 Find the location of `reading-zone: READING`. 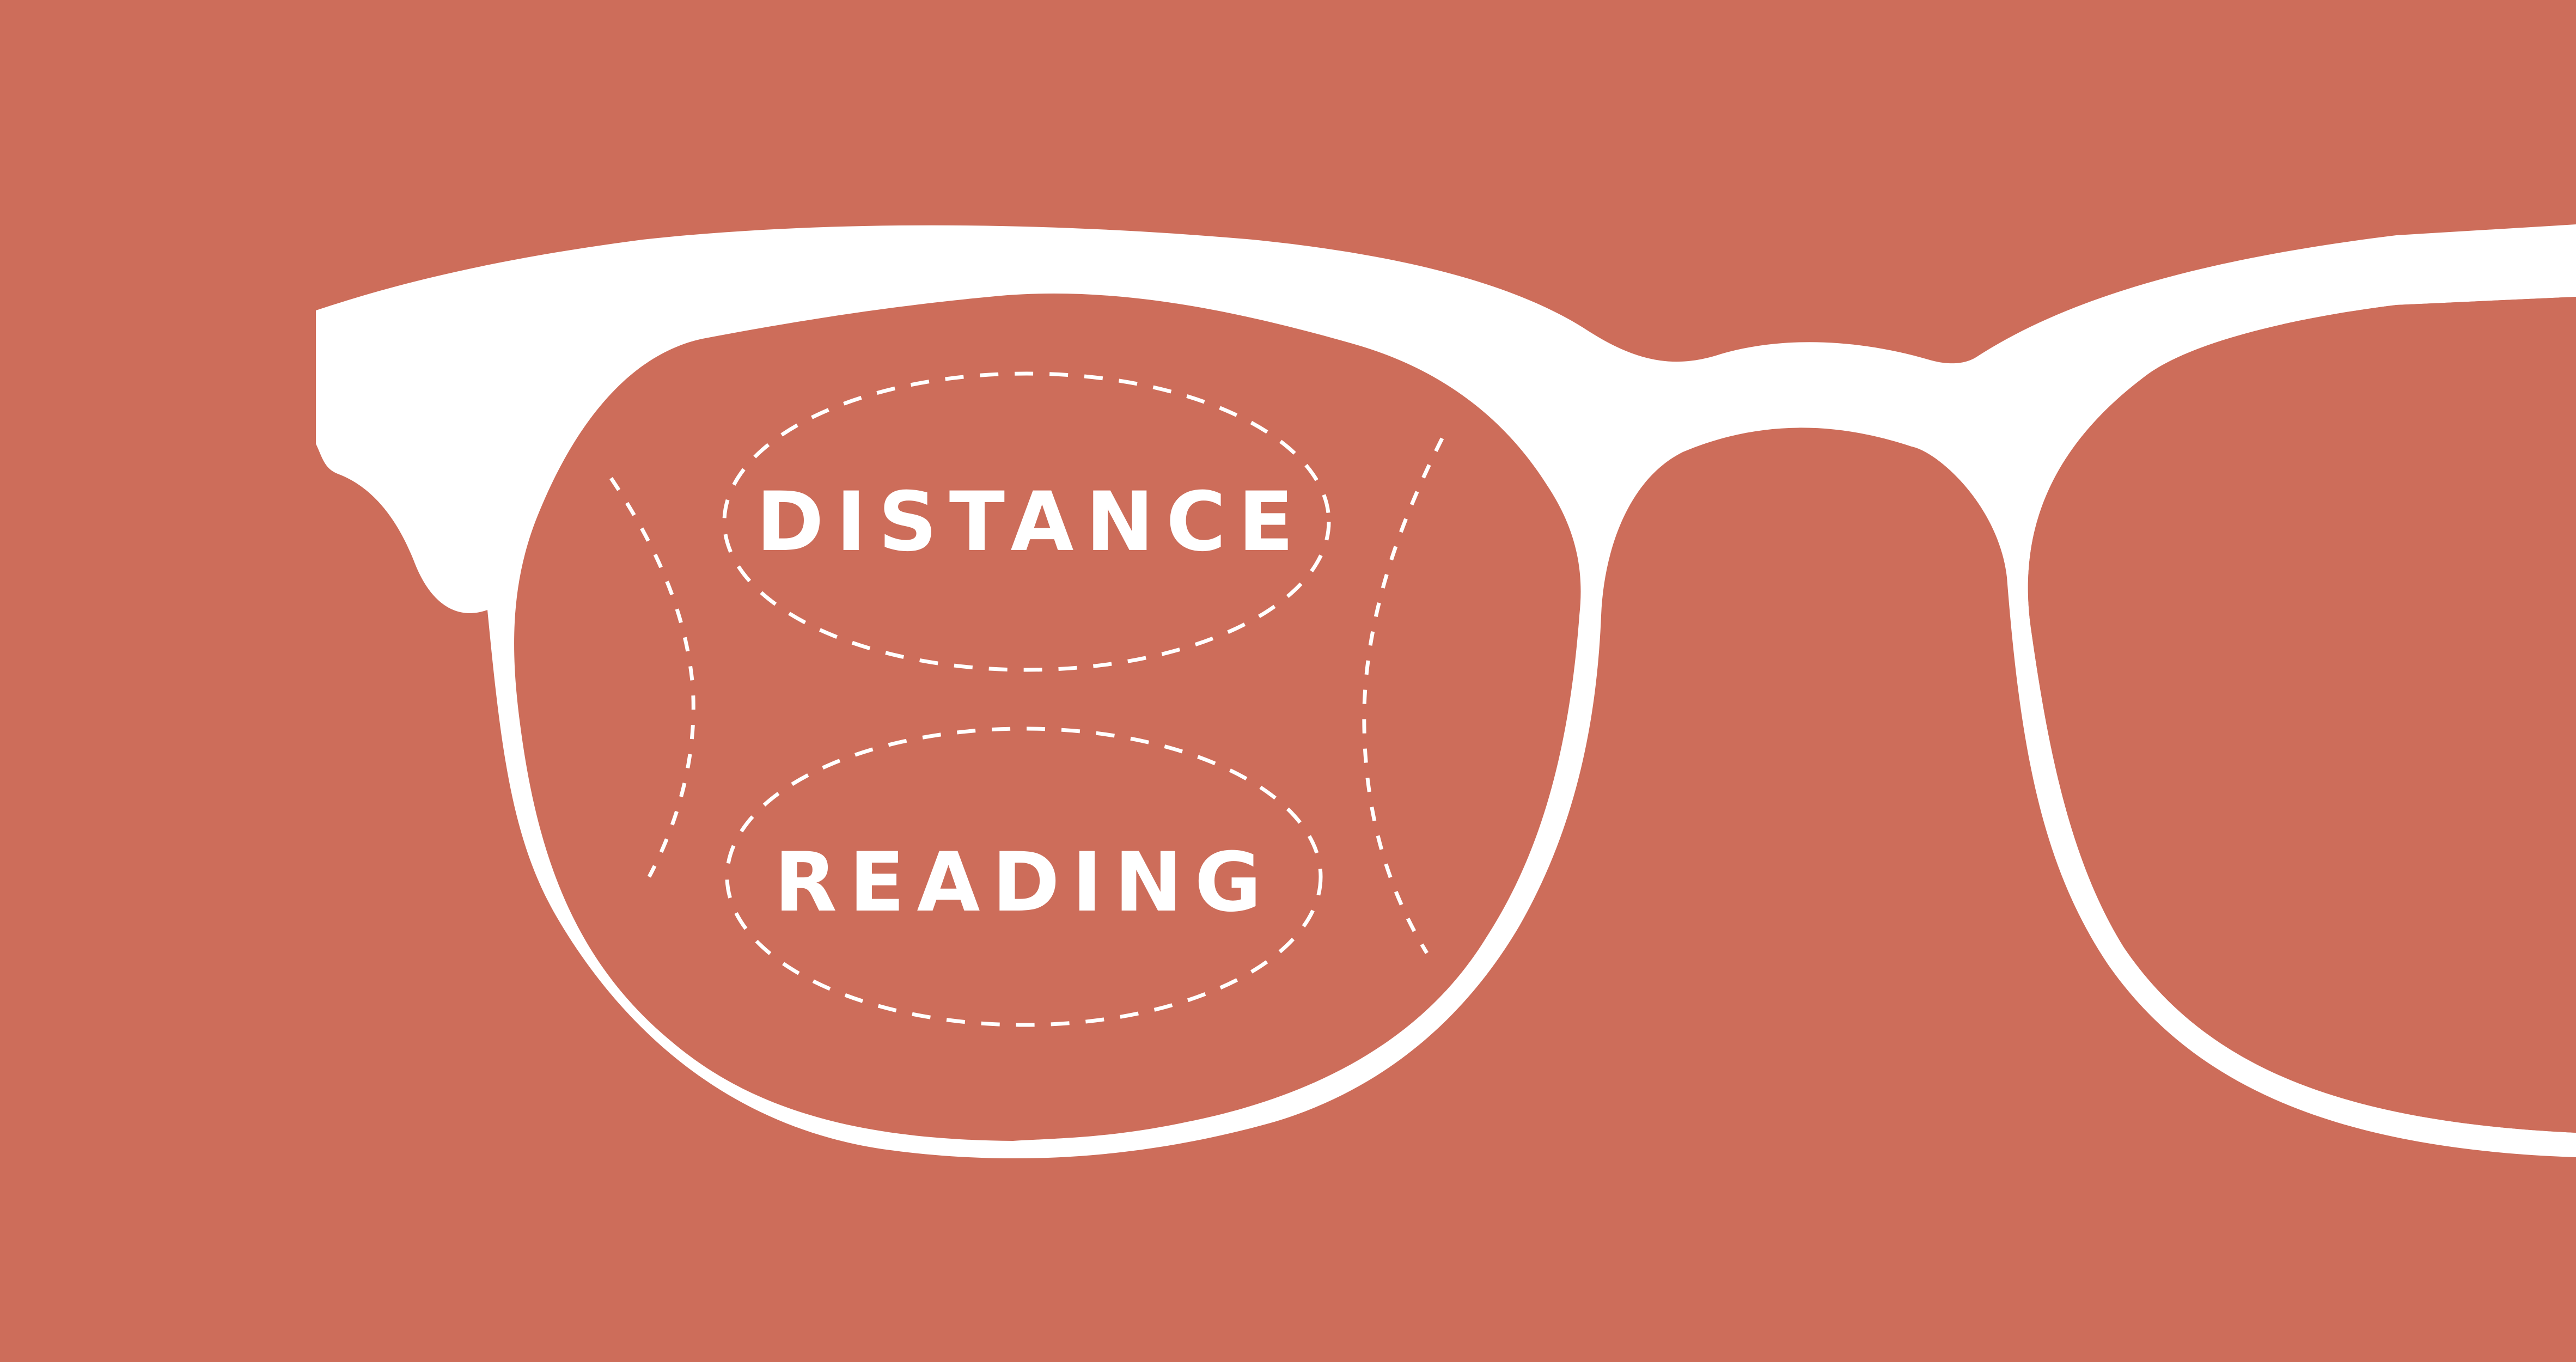

reading-zone: READING is located at coordinates (1024, 876).